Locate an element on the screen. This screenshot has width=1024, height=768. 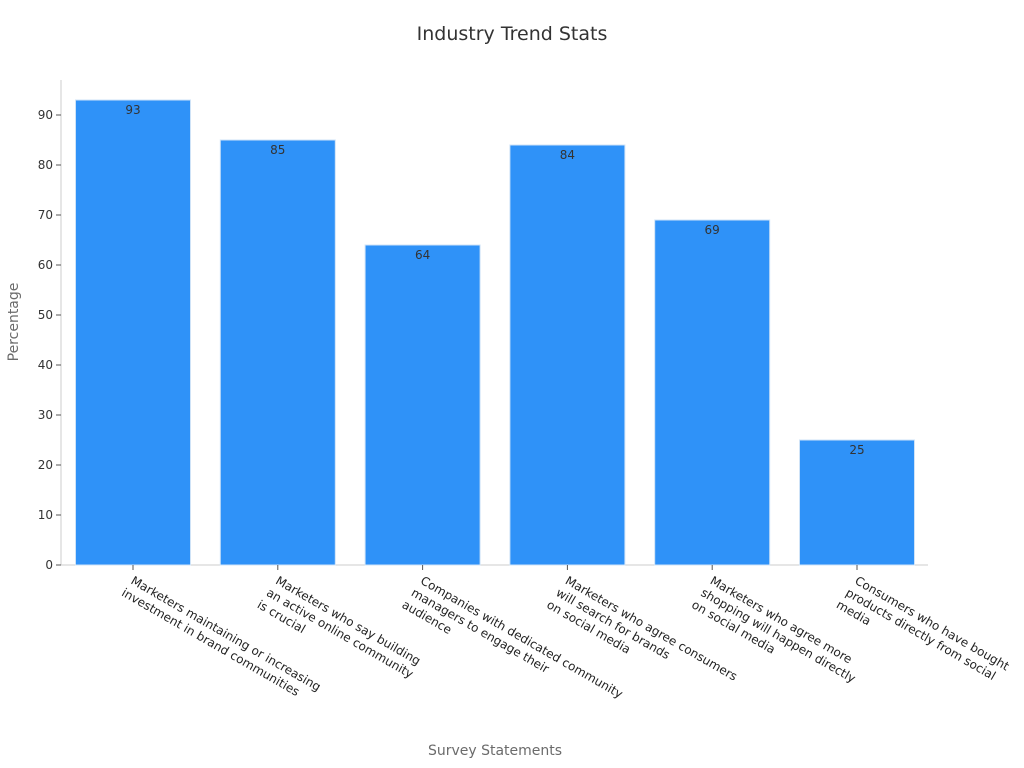
bar-data-label: 69 is located at coordinates (712, 230).